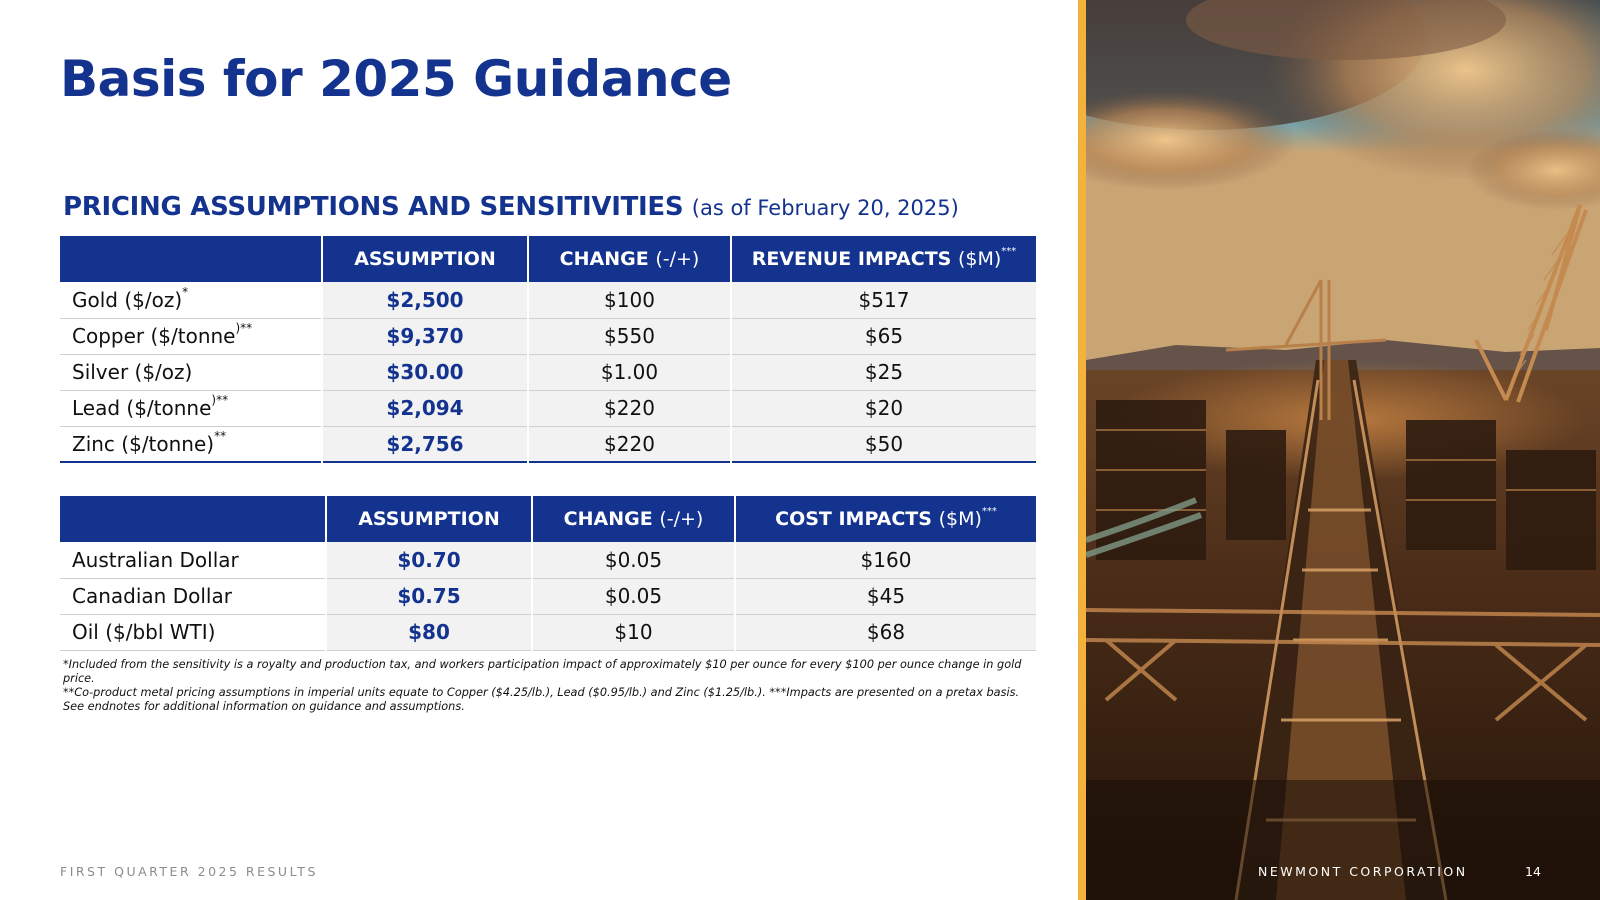 This screenshot has height=900, width=1600. I want to click on table-row: Copper ($/tonne)** $9,370 $550 $65, so click(548, 335).